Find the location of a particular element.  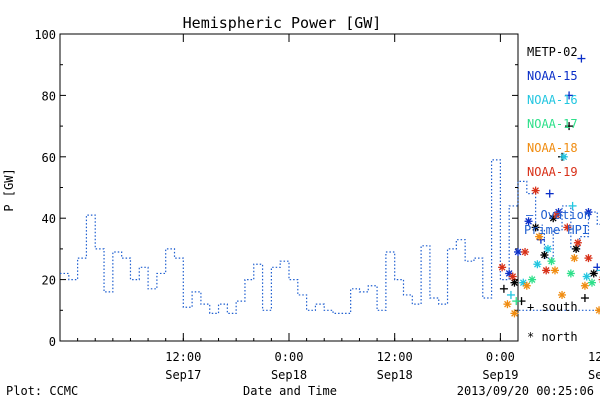

legend-entry: NOAA-15 is located at coordinates (552, 76).